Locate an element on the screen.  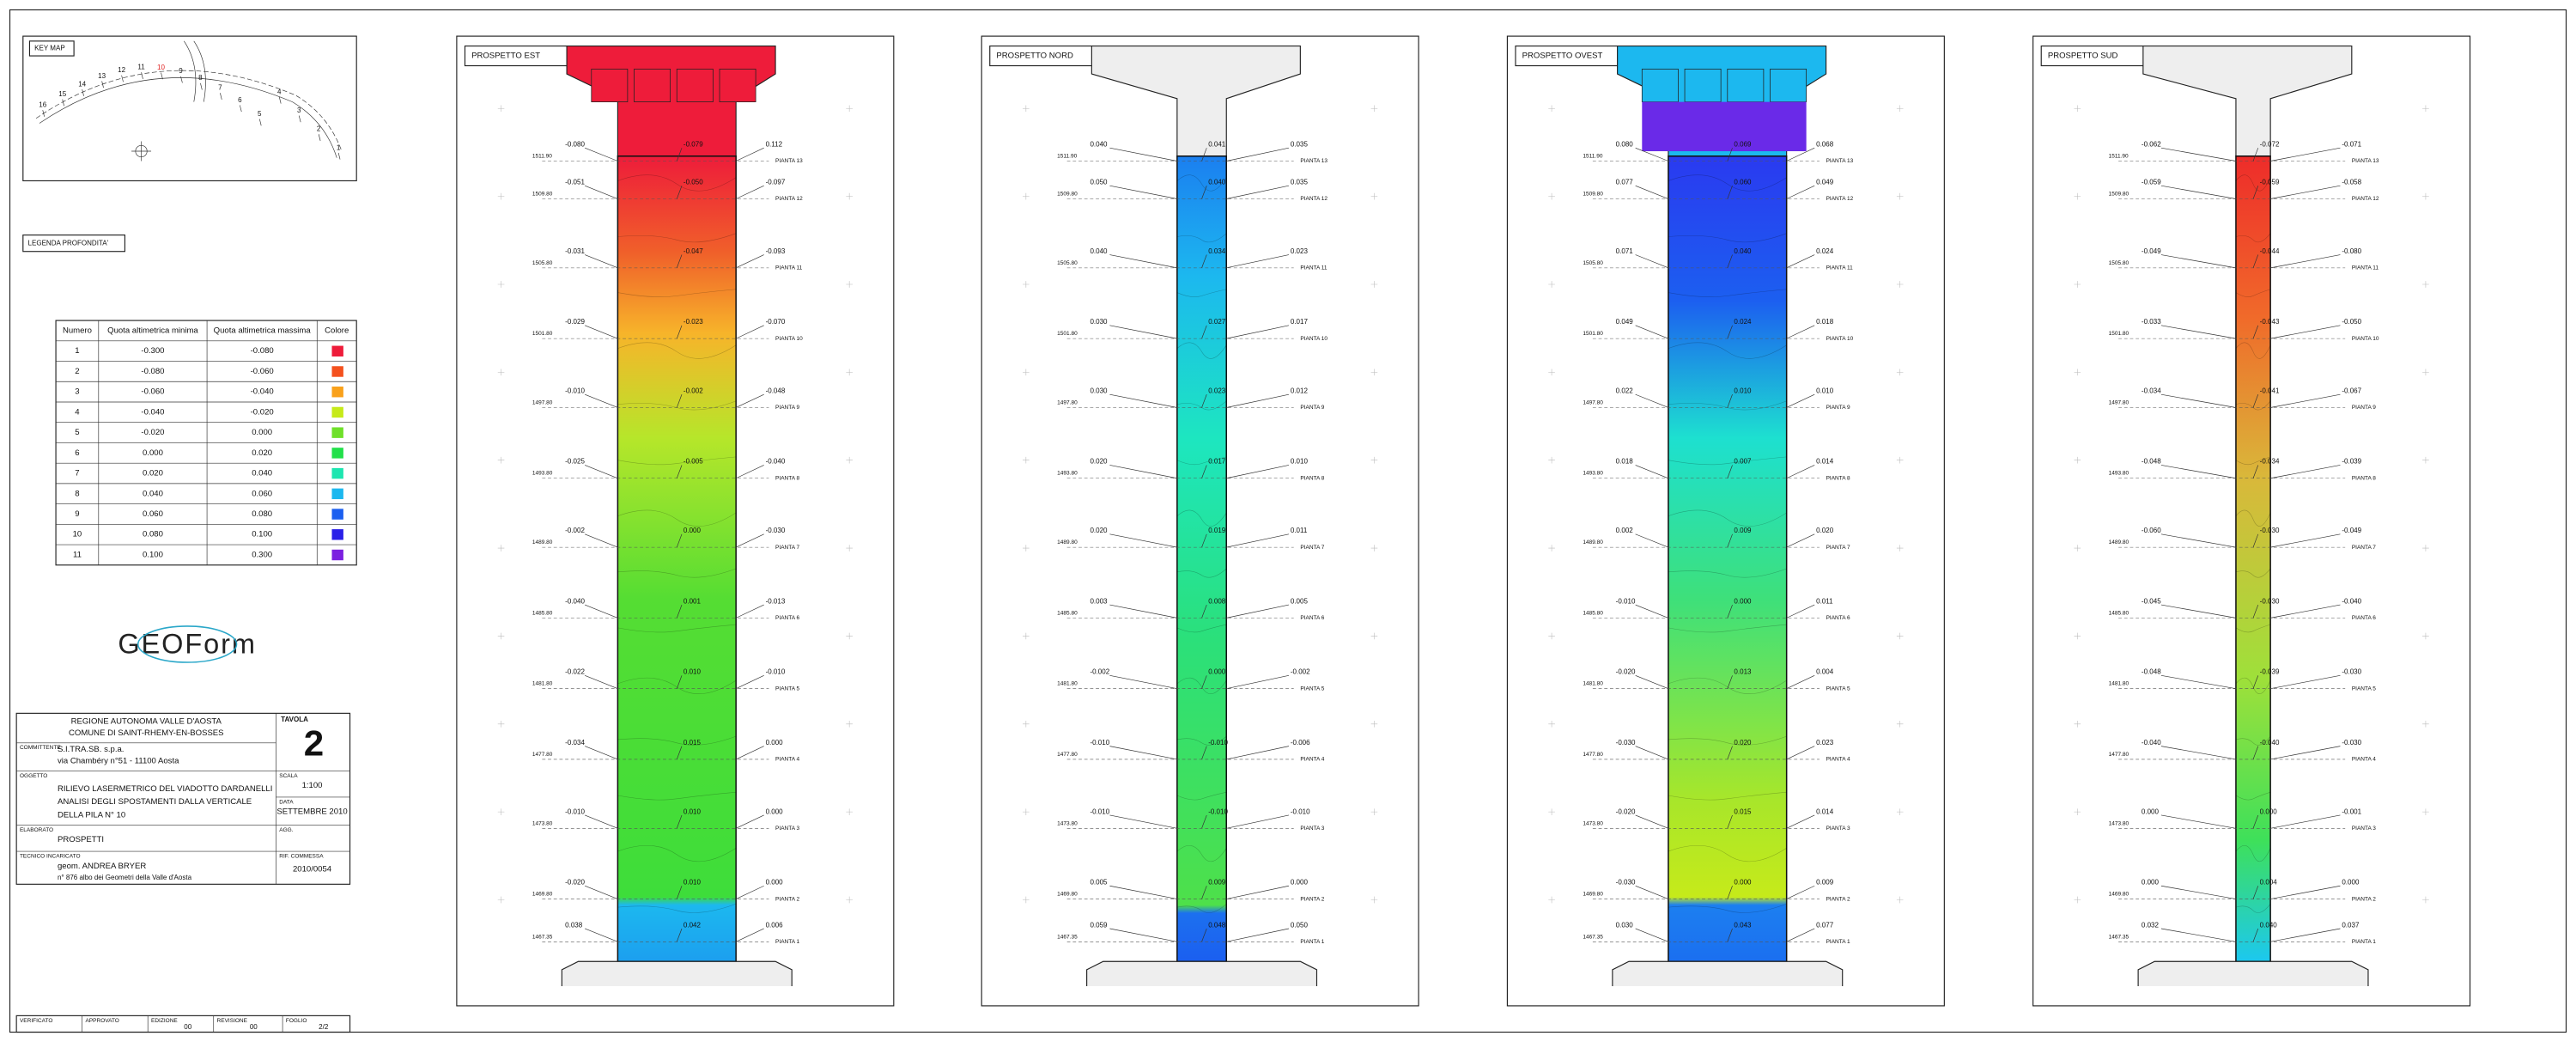
pier-number: 15 is located at coordinates (62, 94).